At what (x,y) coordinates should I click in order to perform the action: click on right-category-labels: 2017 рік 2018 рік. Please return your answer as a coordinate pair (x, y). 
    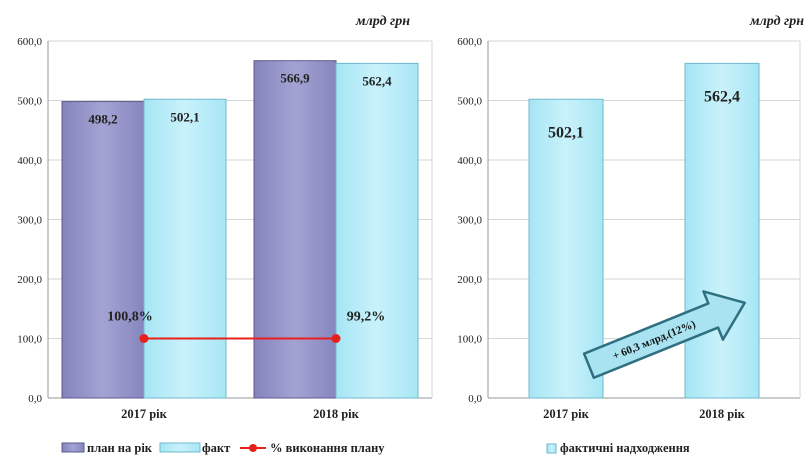
    Looking at the image, I should click on (644, 414).